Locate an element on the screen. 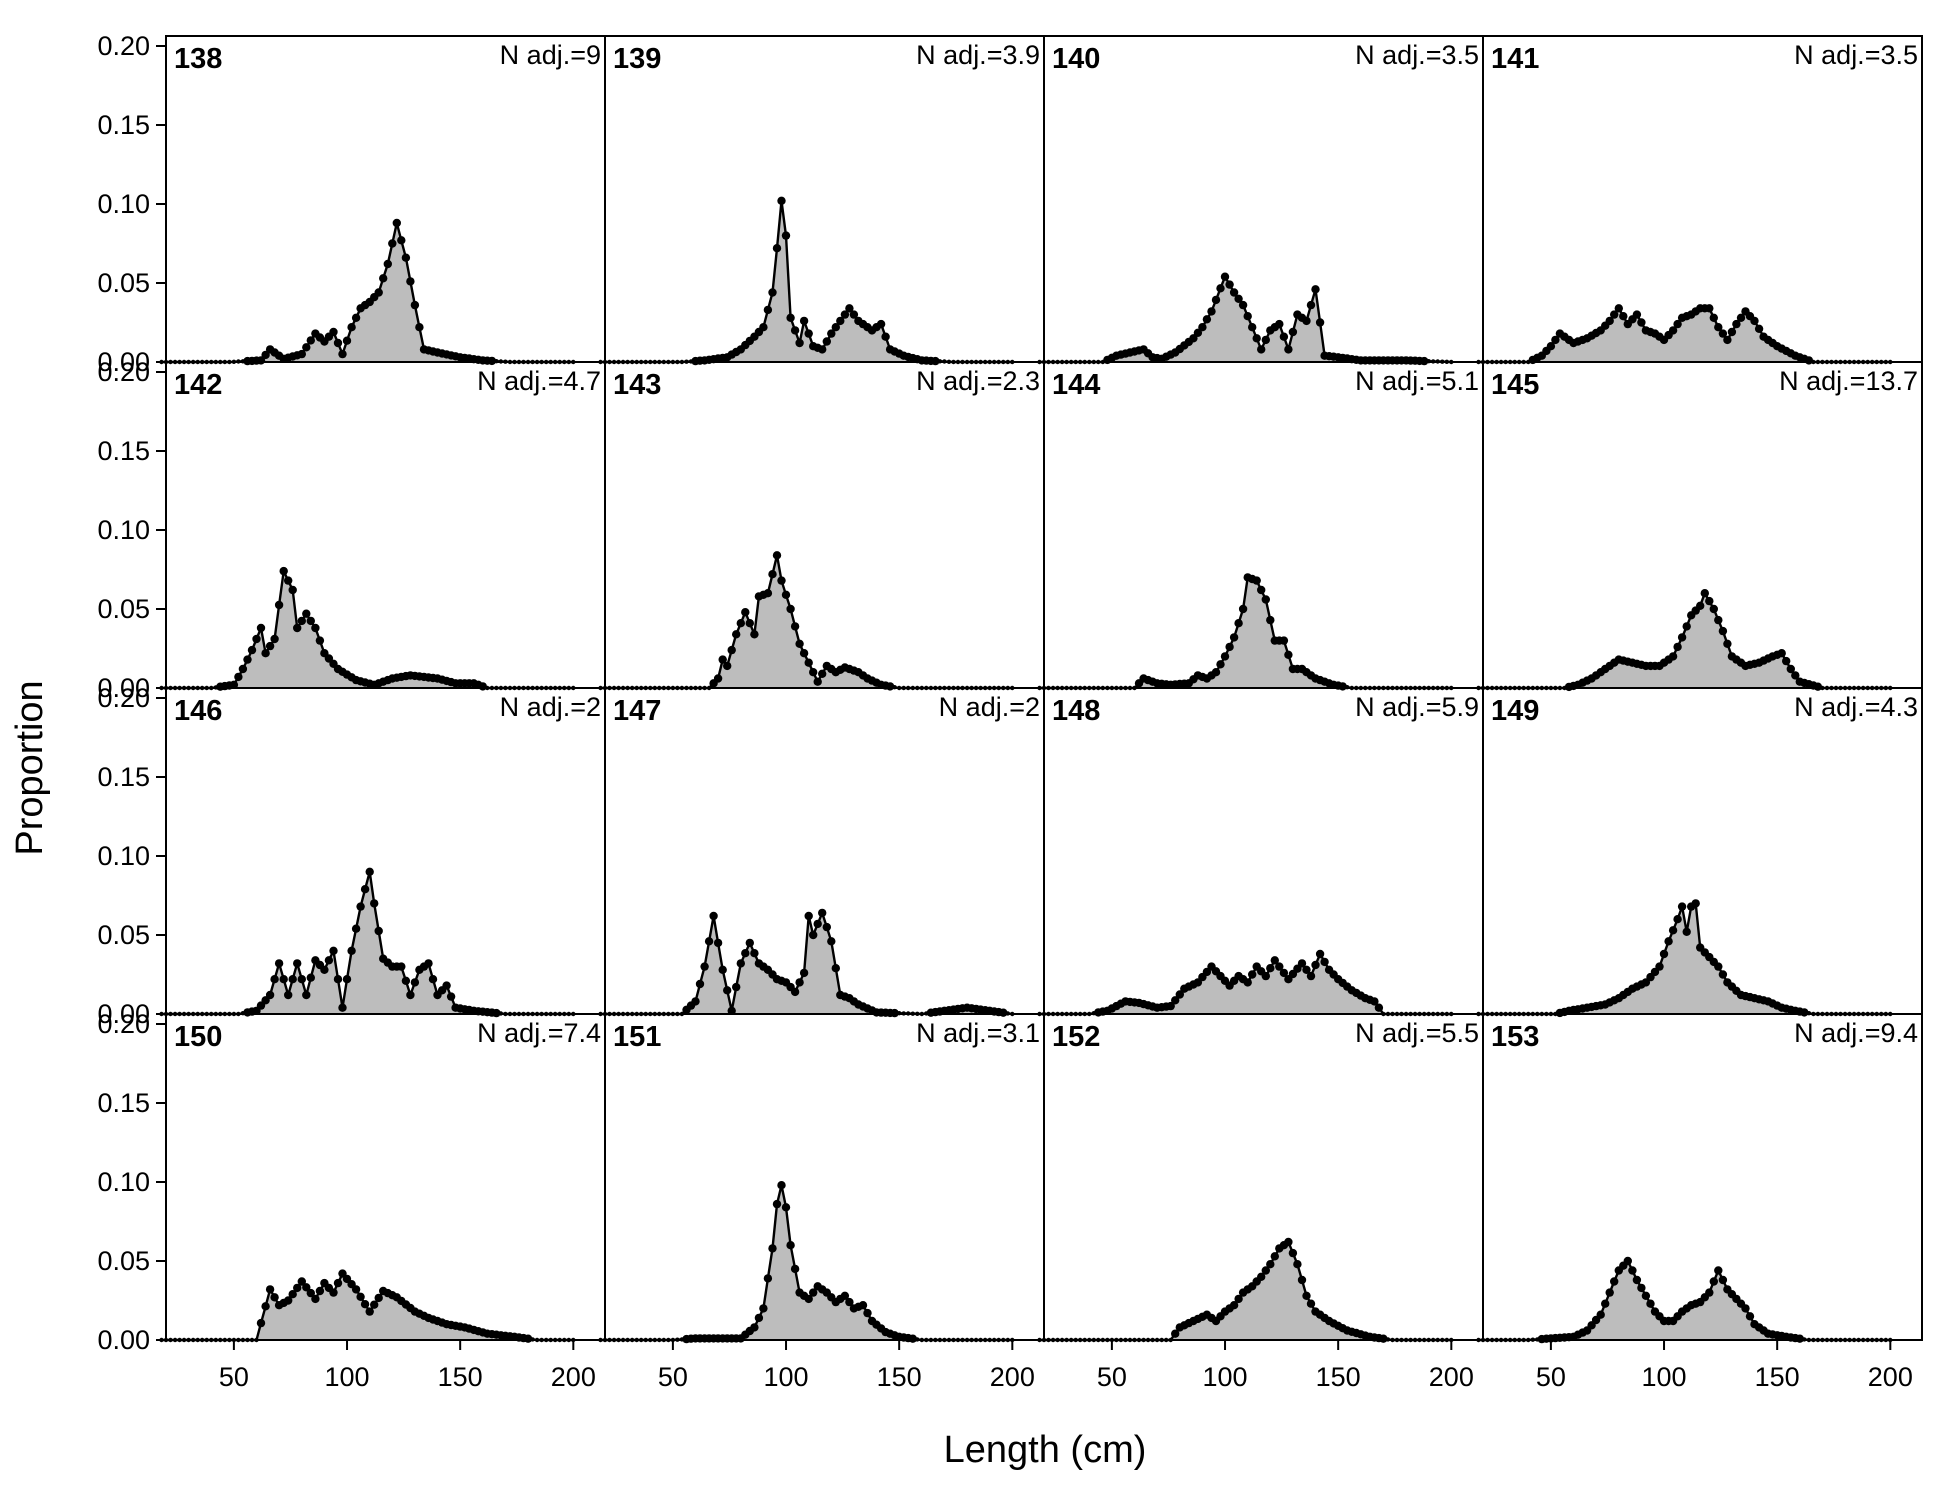 Image resolution: width=1950 pixels, height=1500 pixels. x-tick-label: 200 is located at coordinates (1451, 1377).